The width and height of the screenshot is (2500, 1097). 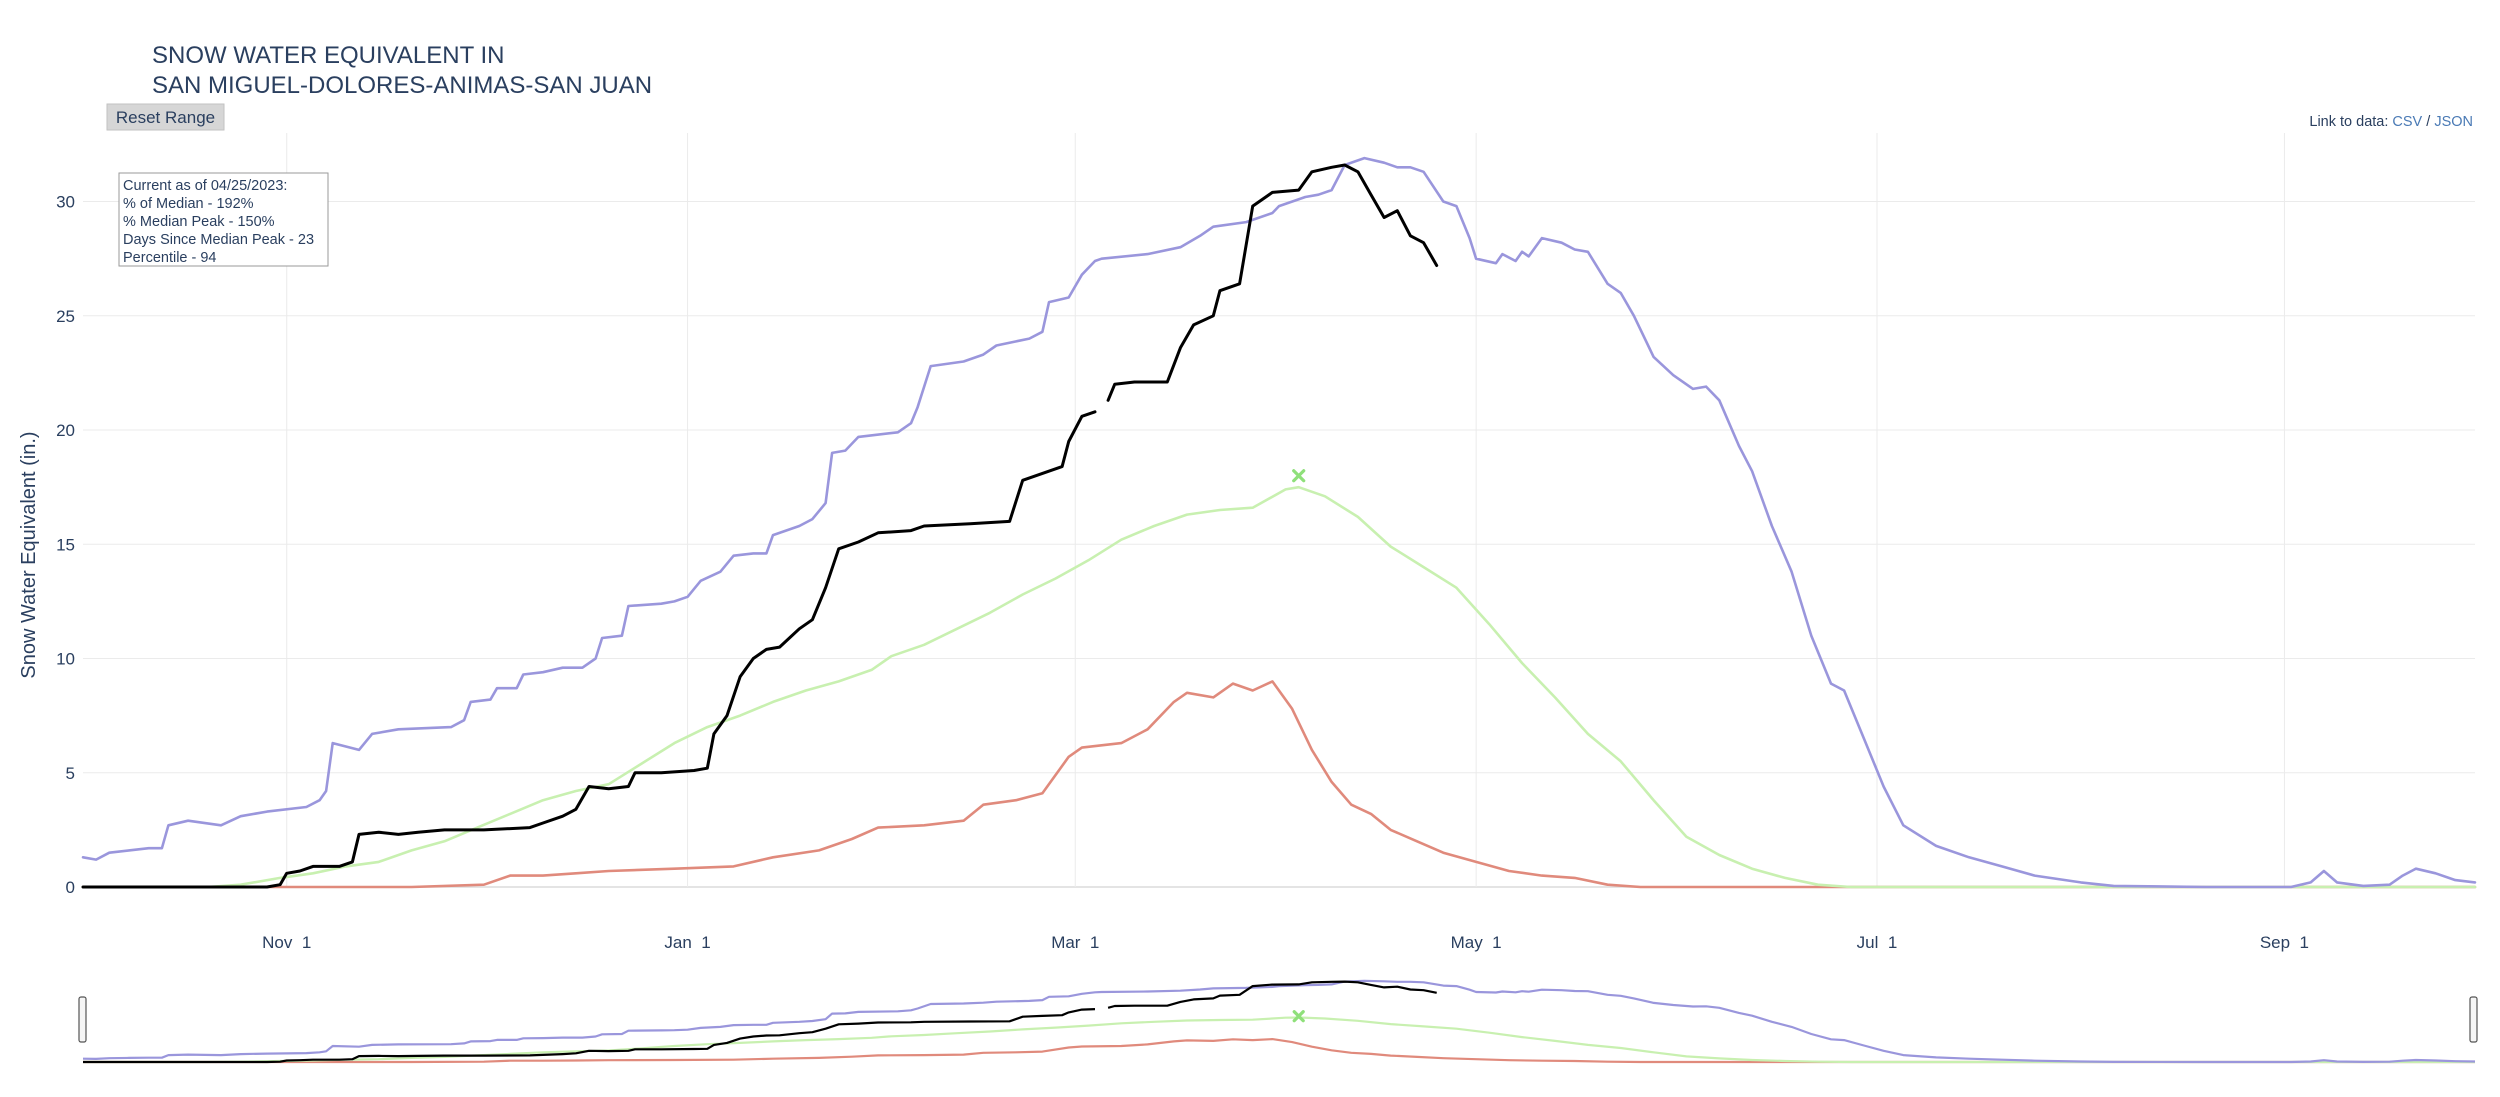 I want to click on info-line-days-since-peak: Days Since Median Peak - 23, so click(x=218, y=240).